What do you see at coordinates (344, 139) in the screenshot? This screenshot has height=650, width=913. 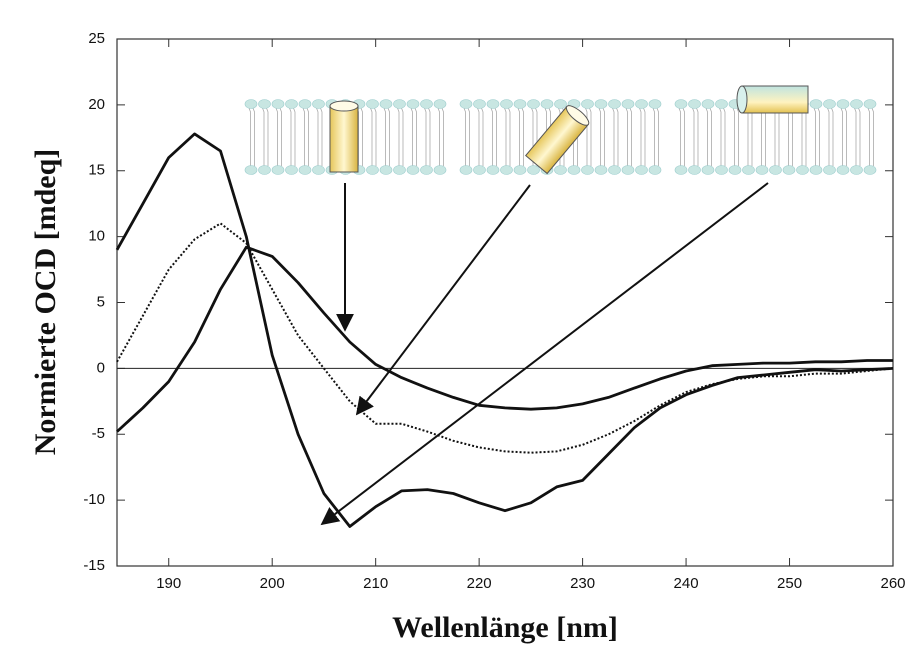 I see `helix-cylinder` at bounding box center [344, 139].